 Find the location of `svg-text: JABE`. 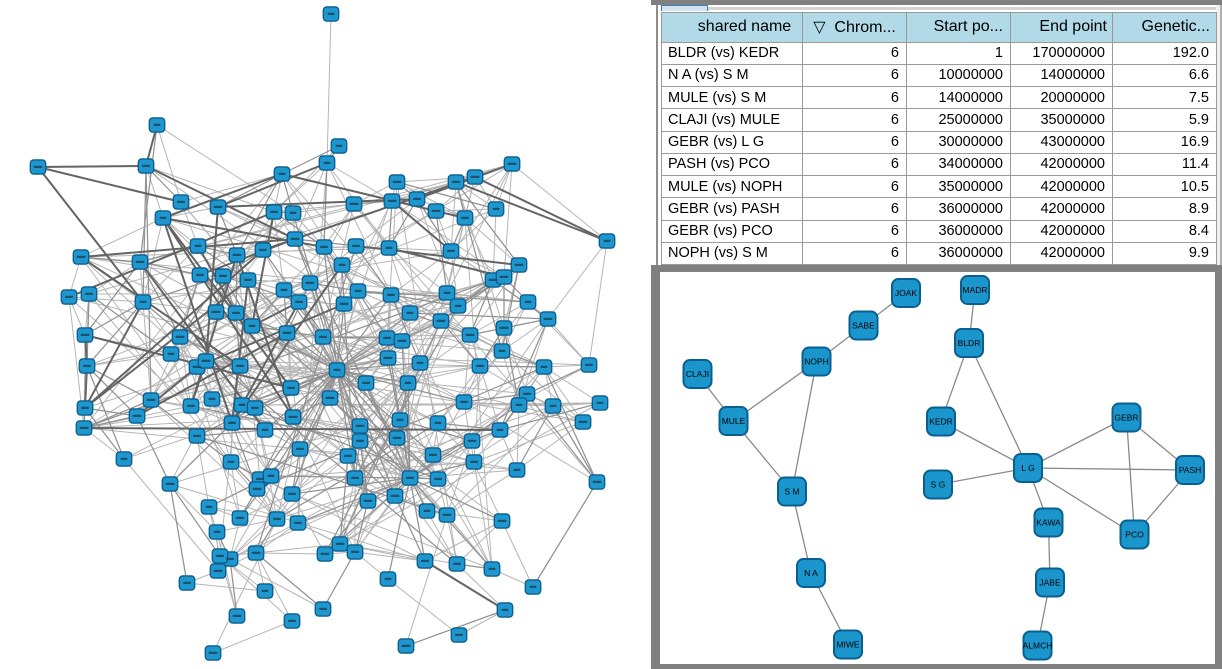

svg-text: JABE is located at coordinates (1050, 582).